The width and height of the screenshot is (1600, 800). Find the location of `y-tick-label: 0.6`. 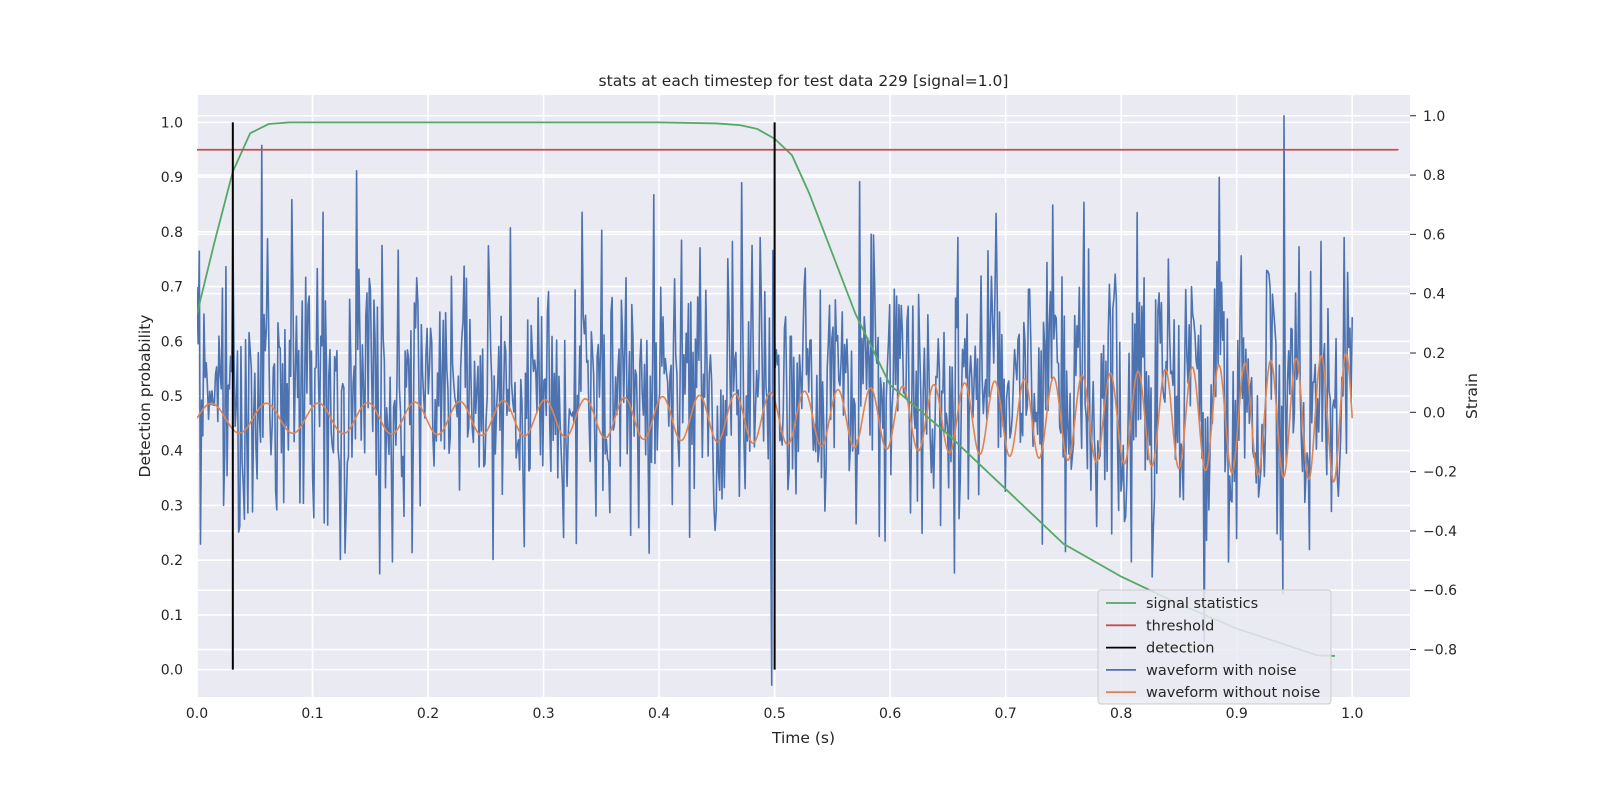

y-tick-label: 0.6 is located at coordinates (172, 342).